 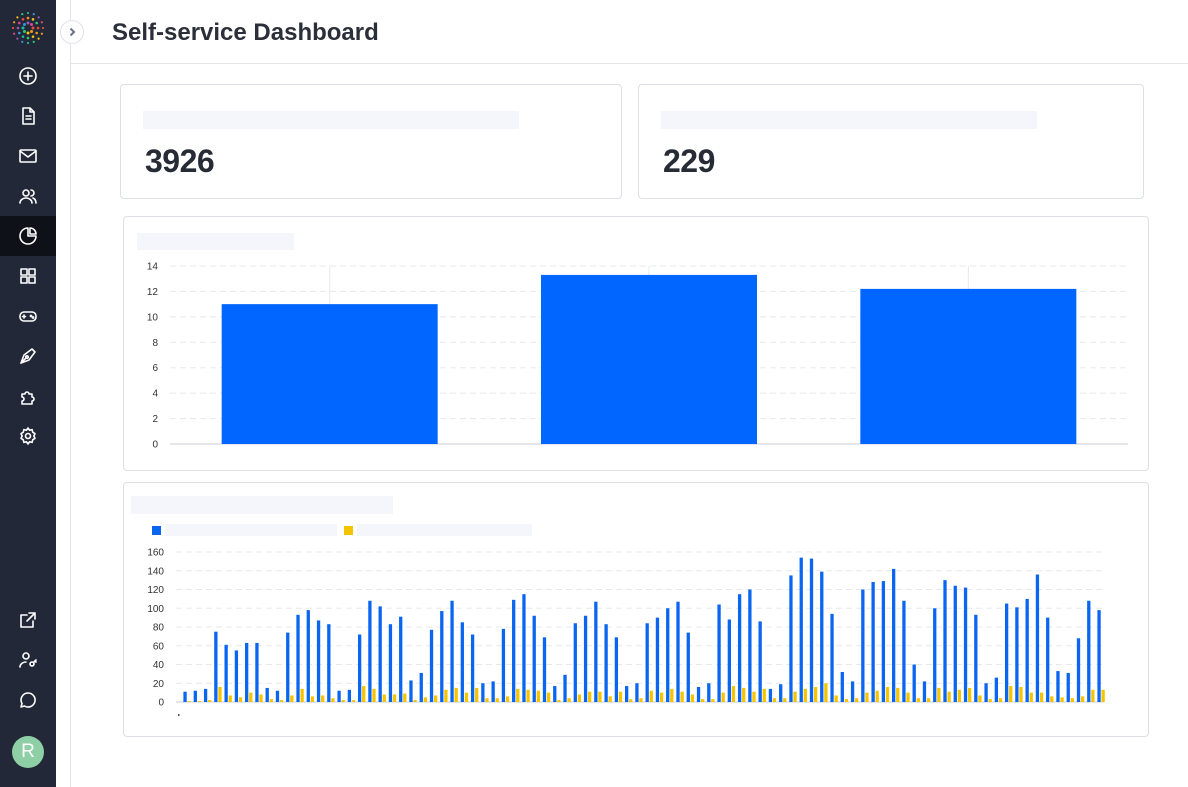 I want to click on sidebar-item-puzzle, so click(x=28, y=396).